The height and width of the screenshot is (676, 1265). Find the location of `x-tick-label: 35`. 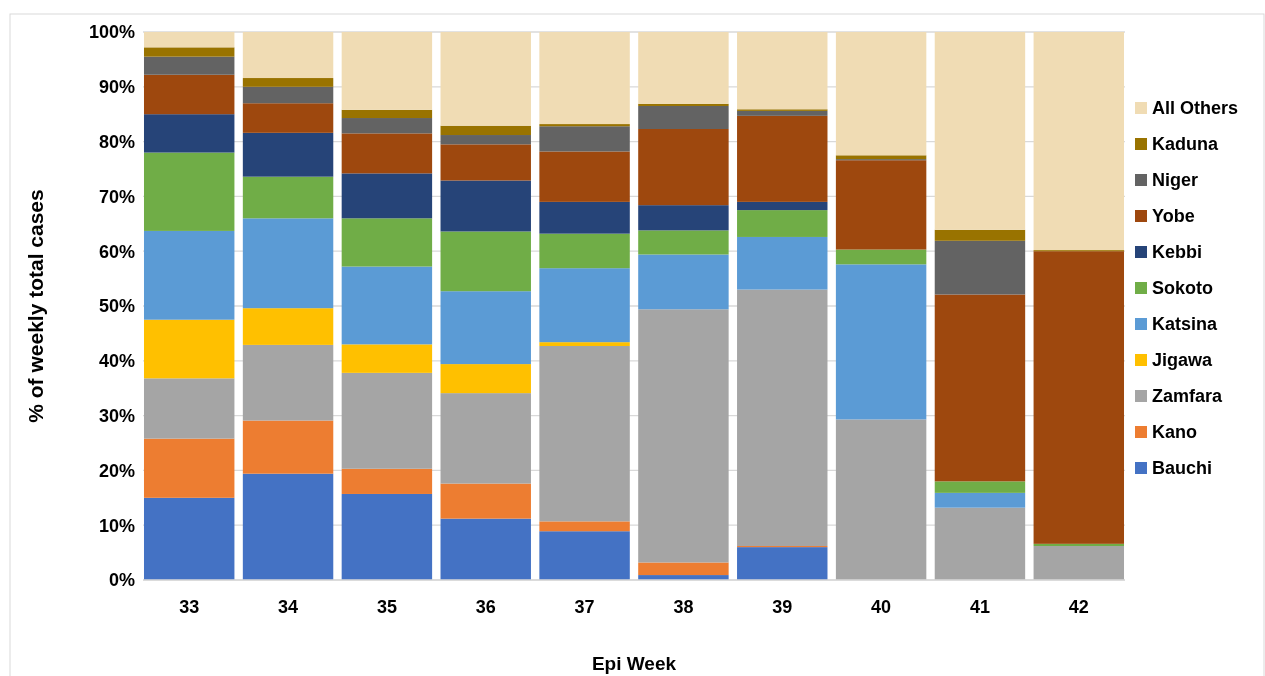

x-tick-label: 35 is located at coordinates (386, 607).